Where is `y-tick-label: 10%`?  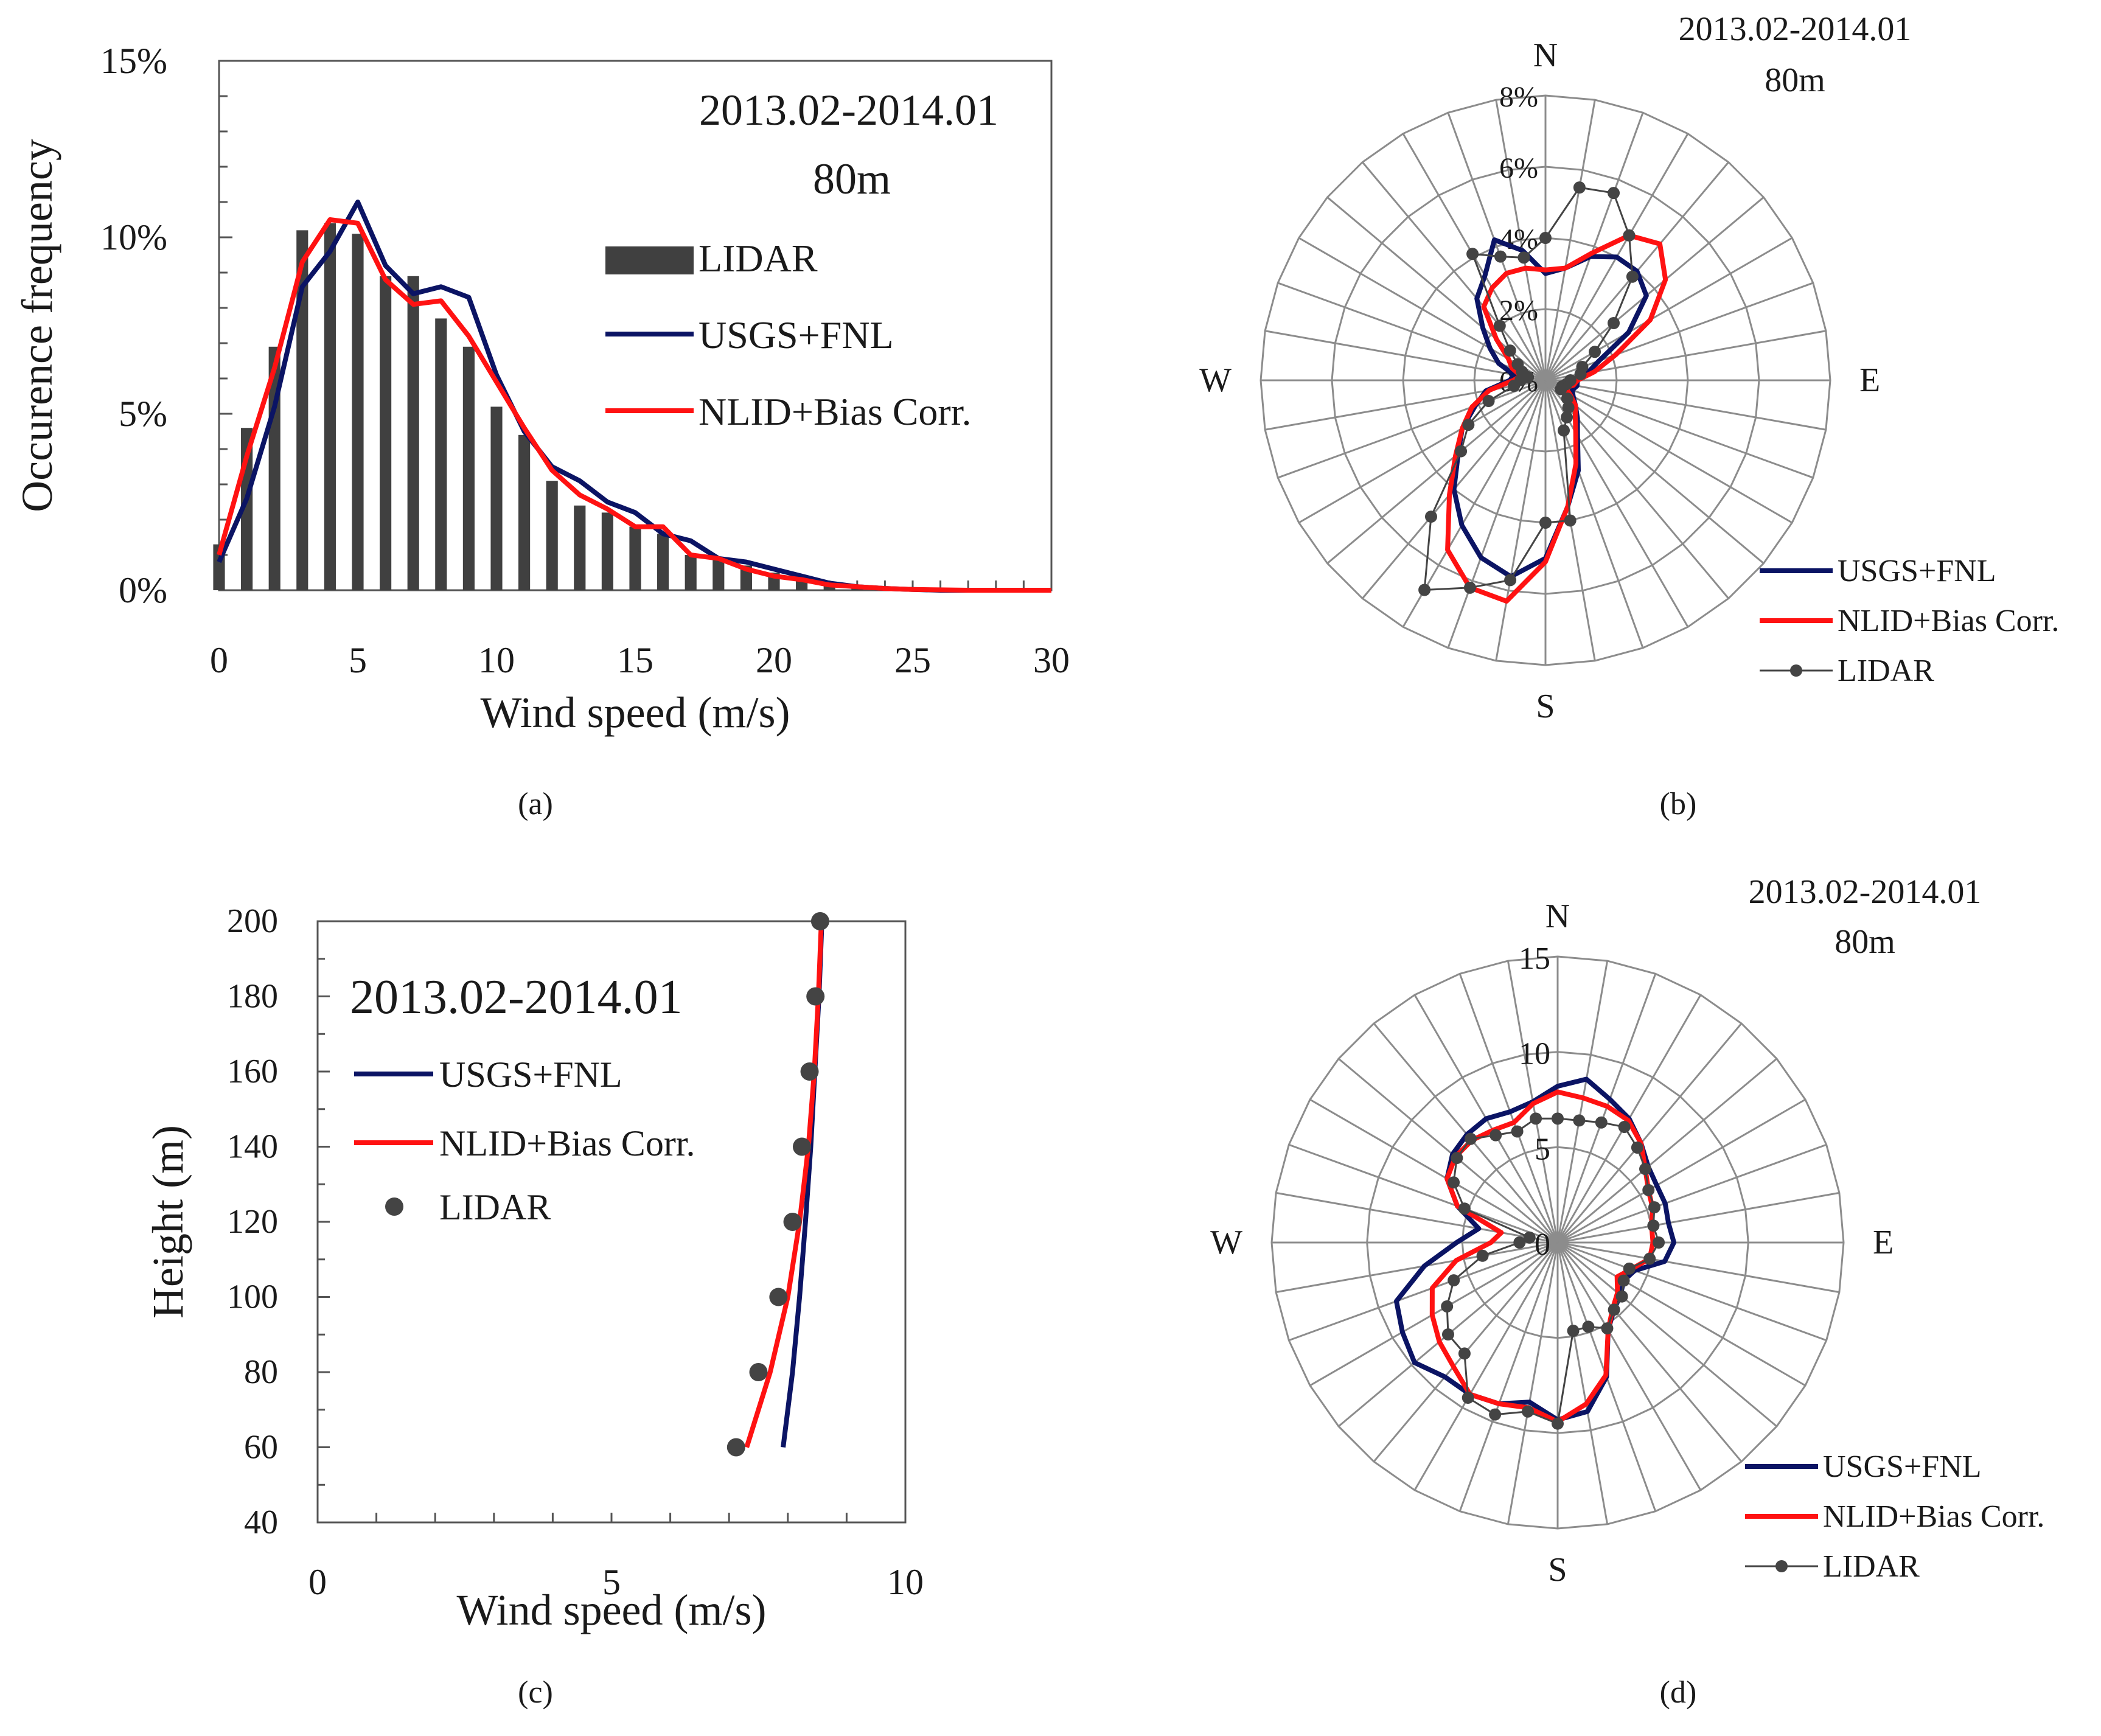 y-tick-label: 10% is located at coordinates (133, 237).